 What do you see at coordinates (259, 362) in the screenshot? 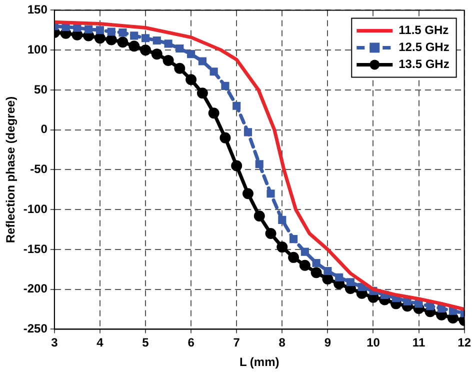
I see `x-axis-title: L (mm)` at bounding box center [259, 362].